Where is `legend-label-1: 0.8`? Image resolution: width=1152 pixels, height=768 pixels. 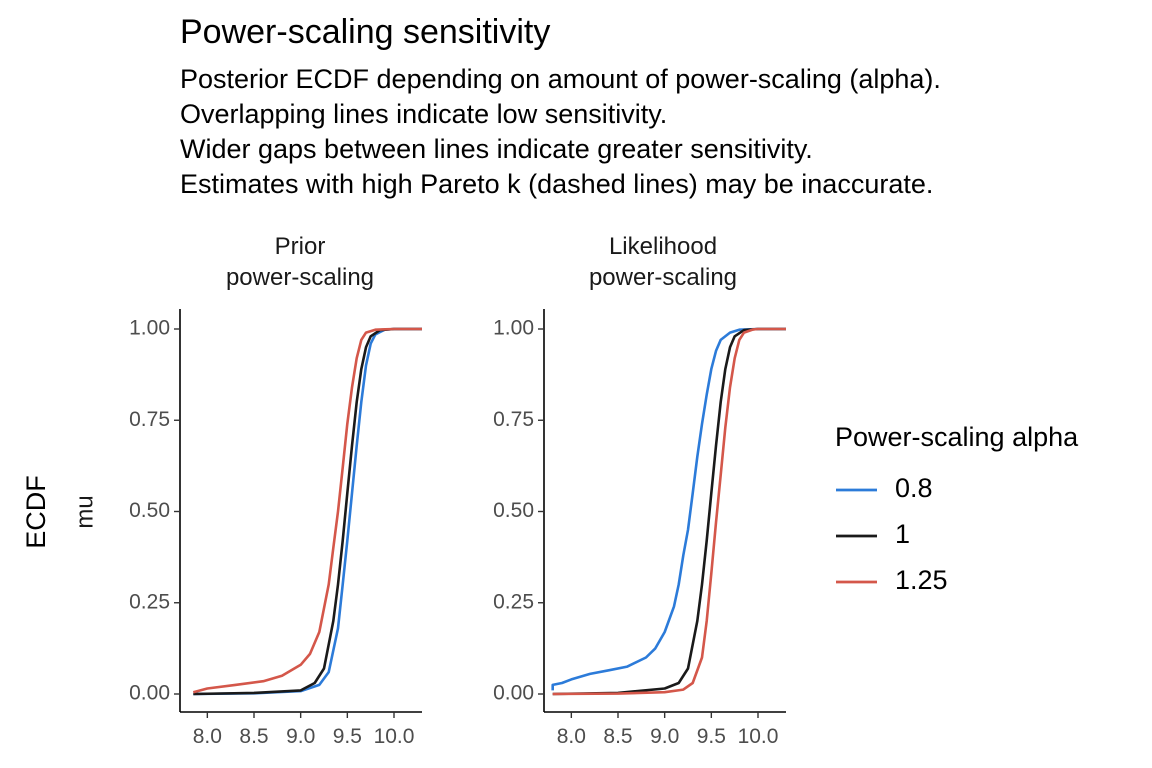 legend-label-1: 0.8 is located at coordinates (914, 488).